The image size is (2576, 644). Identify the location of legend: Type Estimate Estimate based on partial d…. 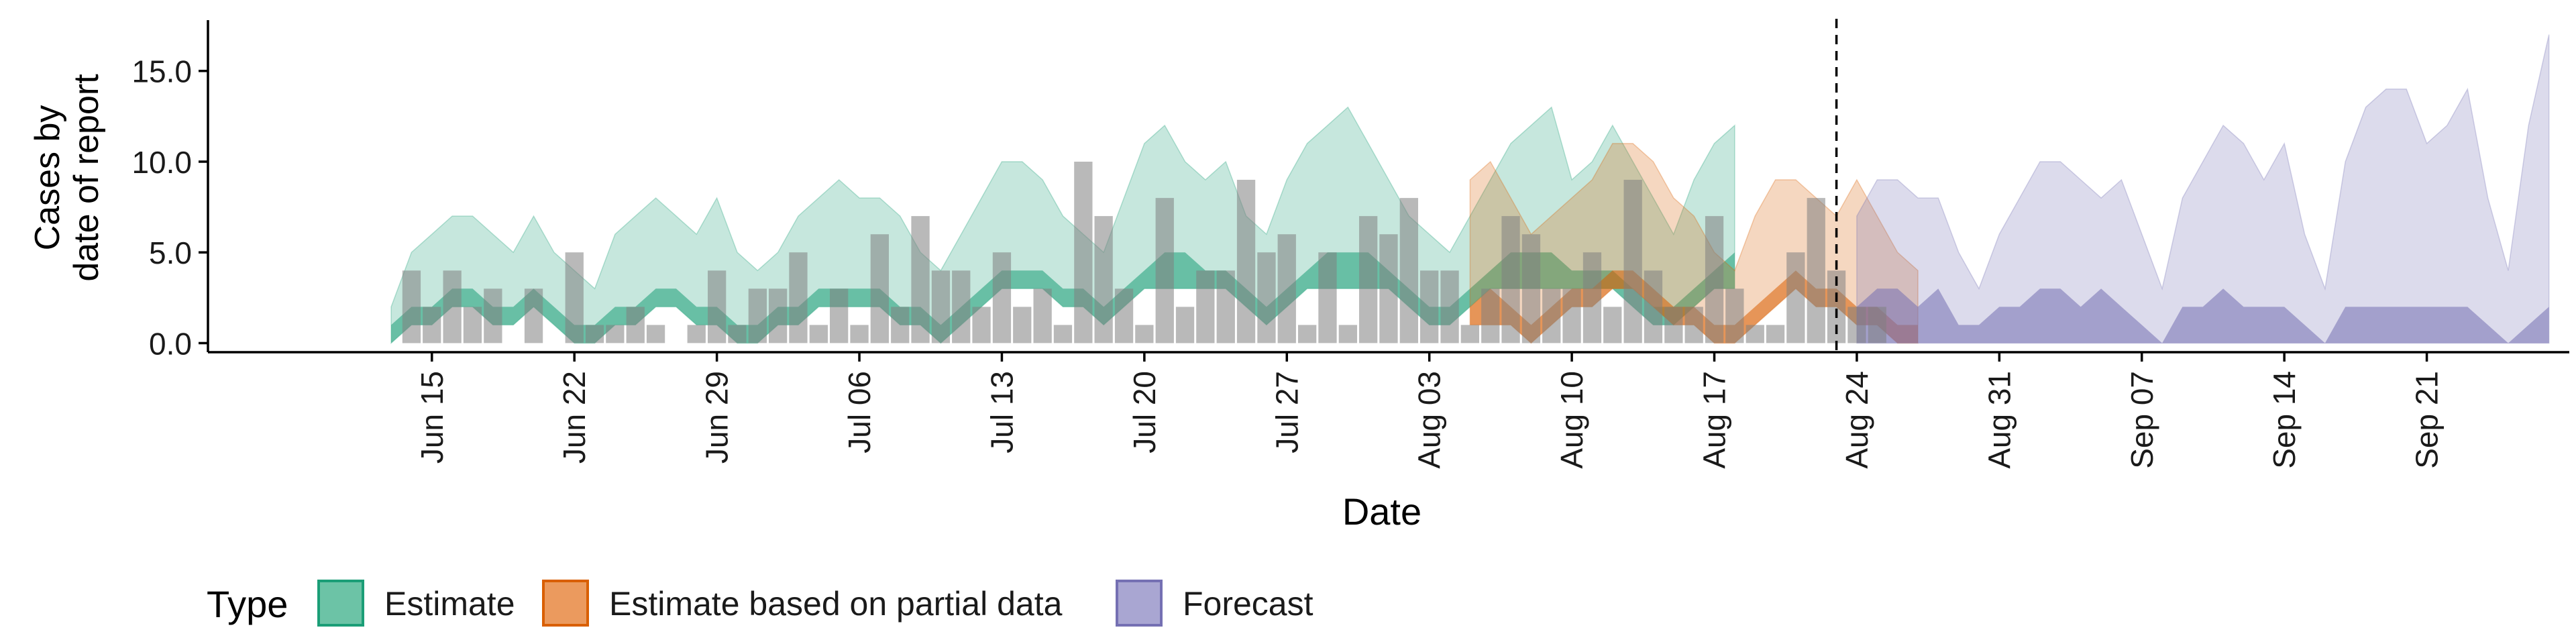
(760, 603).